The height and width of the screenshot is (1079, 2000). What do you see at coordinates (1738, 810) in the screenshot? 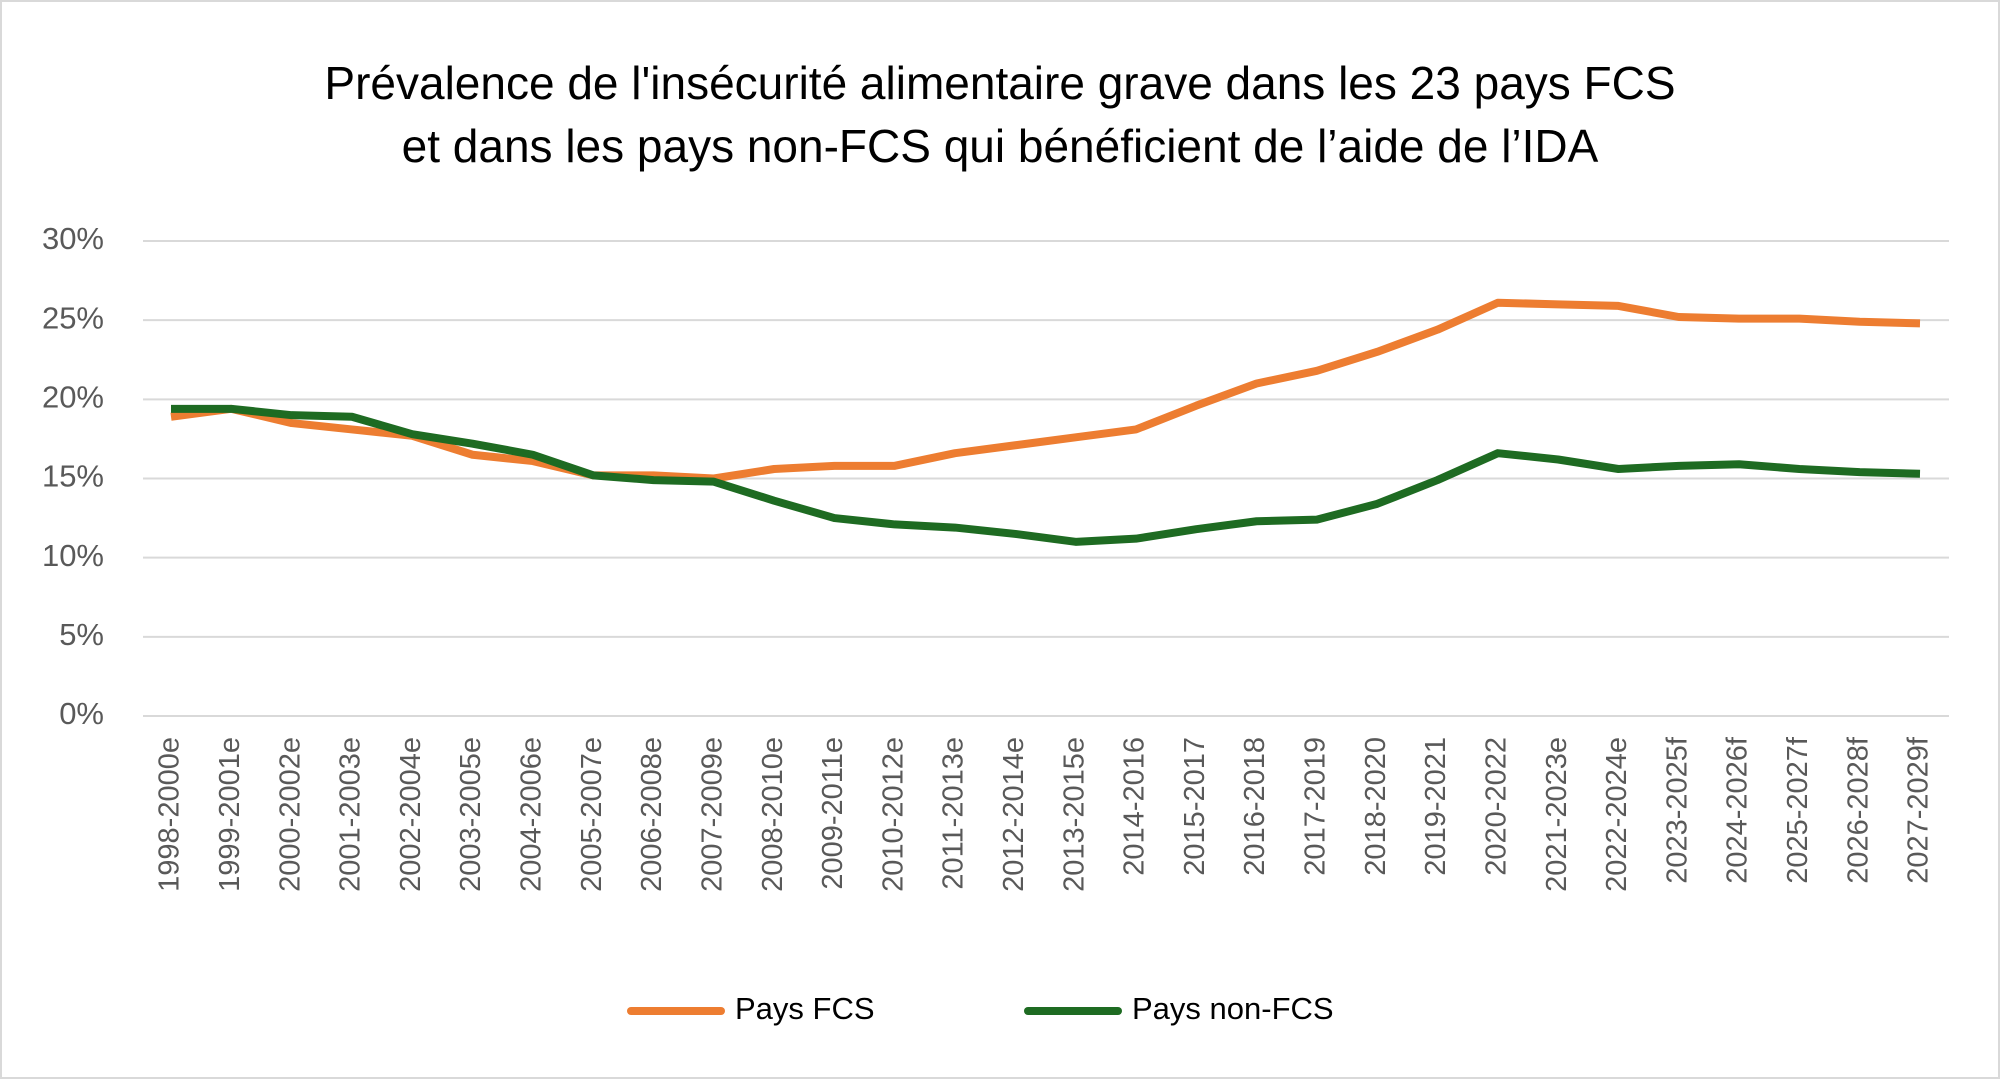
I see `x-tick-label: 2024-2026f` at bounding box center [1738, 810].